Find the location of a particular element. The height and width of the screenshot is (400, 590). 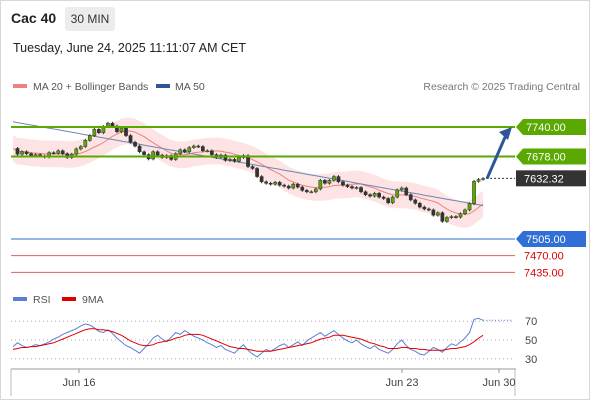

level-resistance: 7740.00 is located at coordinates (298, 127).